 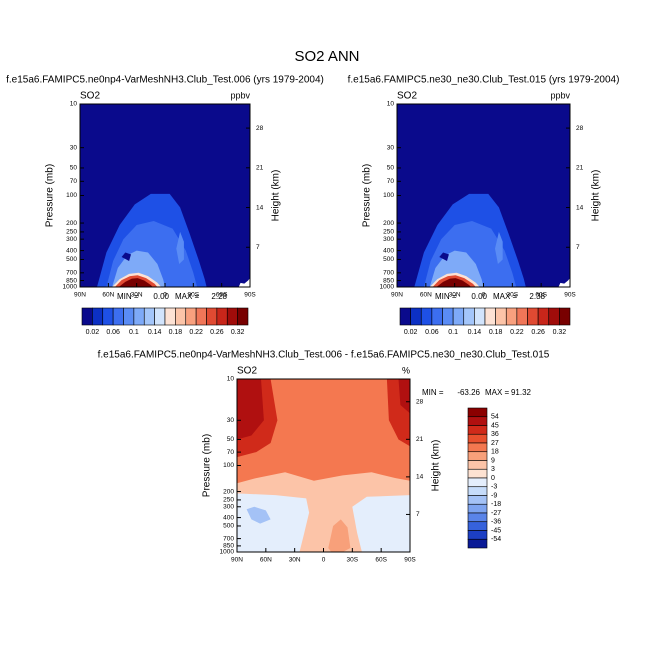 What do you see at coordinates (493, 469) in the screenshot?
I see `colorbar-label: 3` at bounding box center [493, 469].